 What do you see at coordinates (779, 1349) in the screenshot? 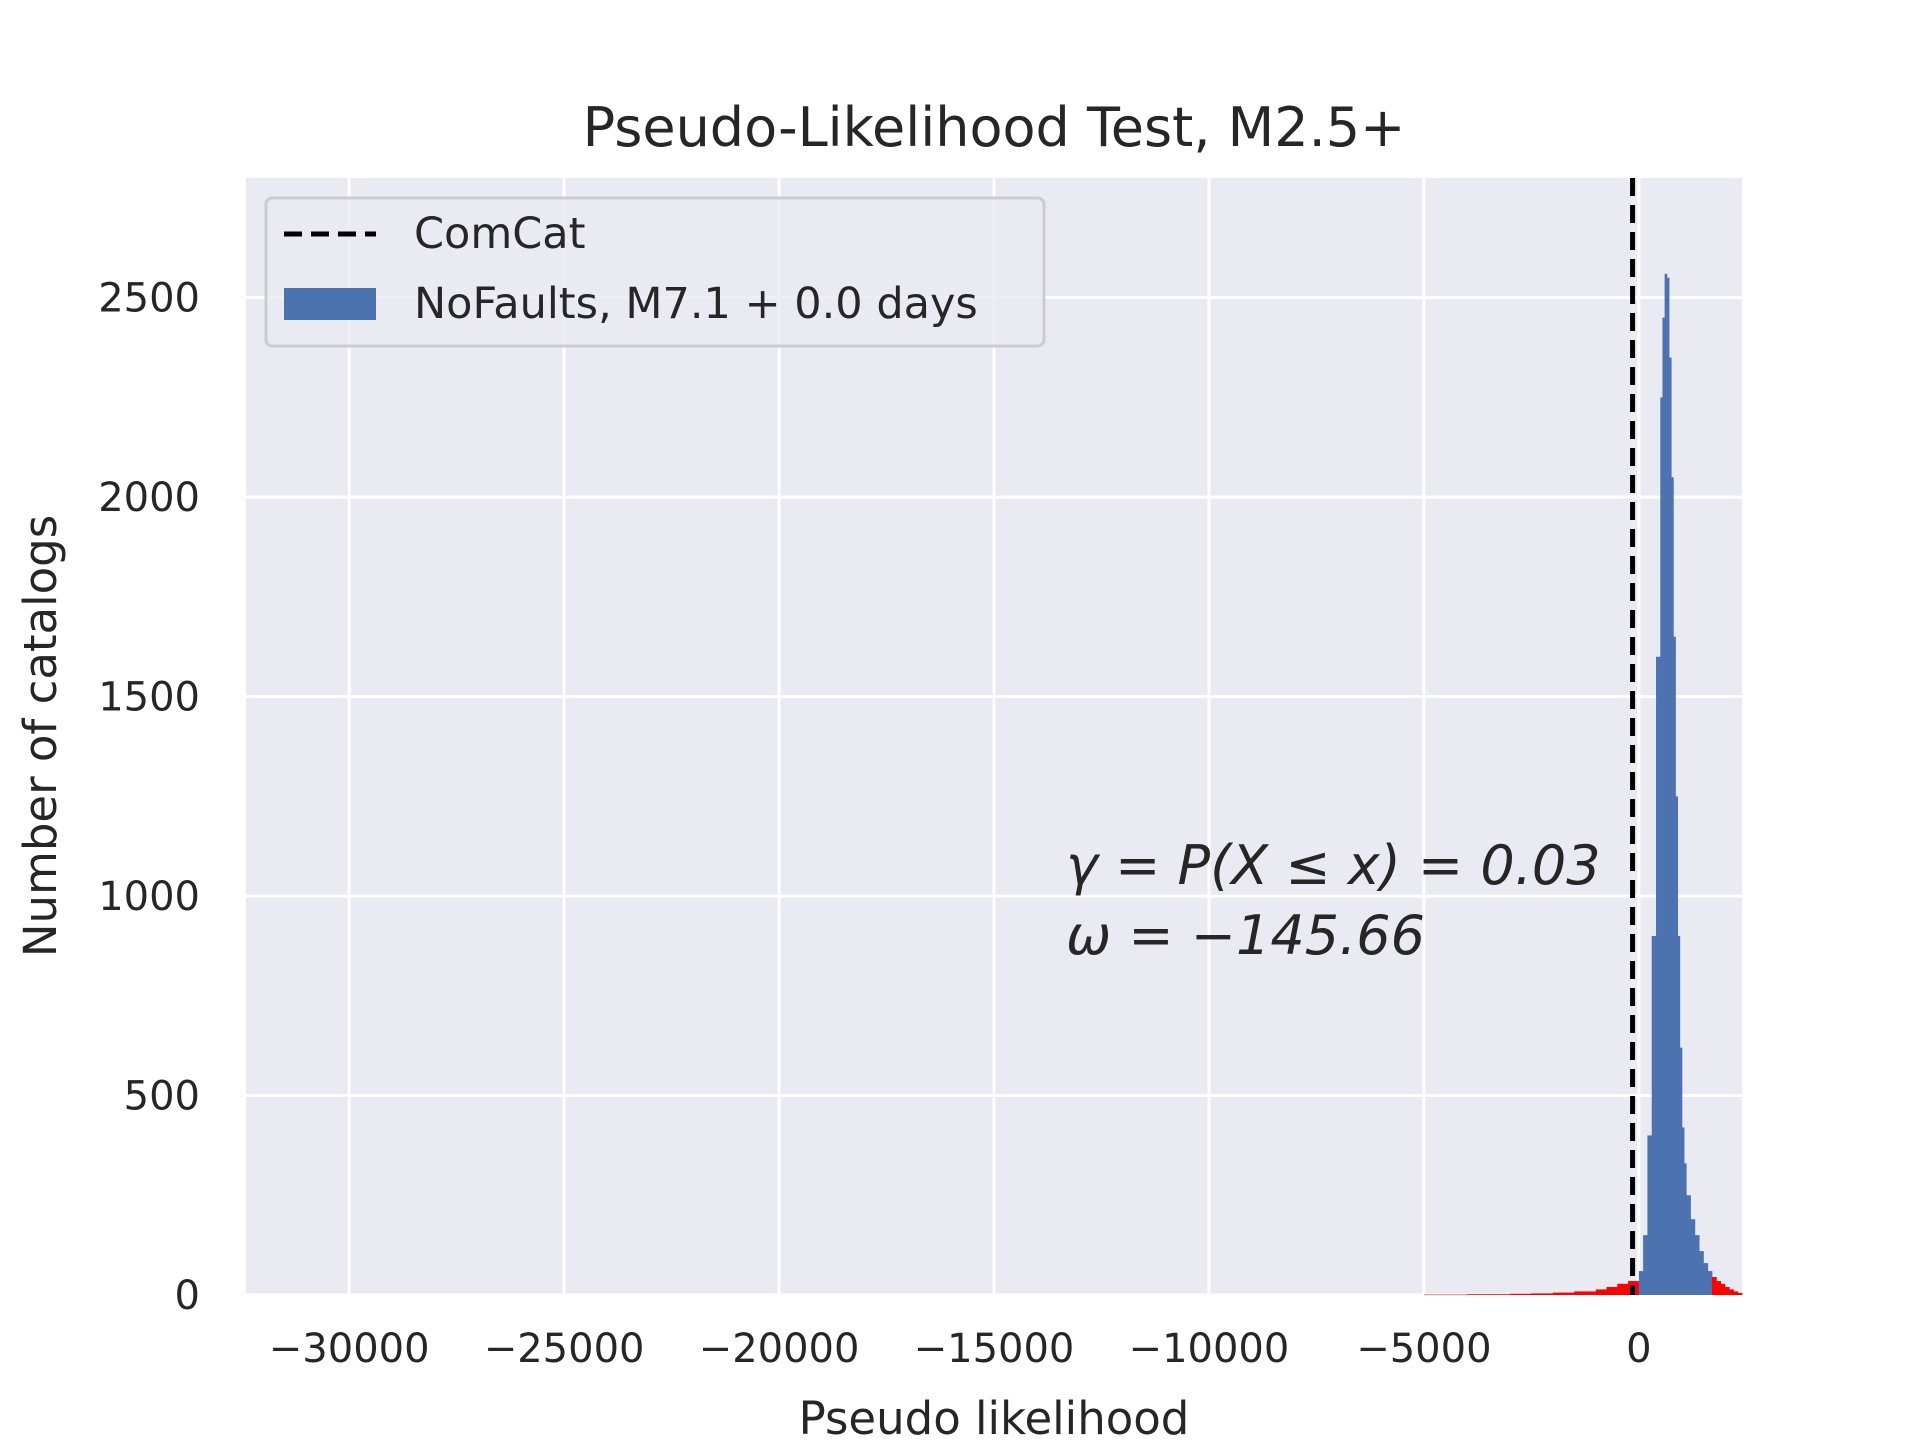
I see `x-tick-label: −20000` at bounding box center [779, 1349].